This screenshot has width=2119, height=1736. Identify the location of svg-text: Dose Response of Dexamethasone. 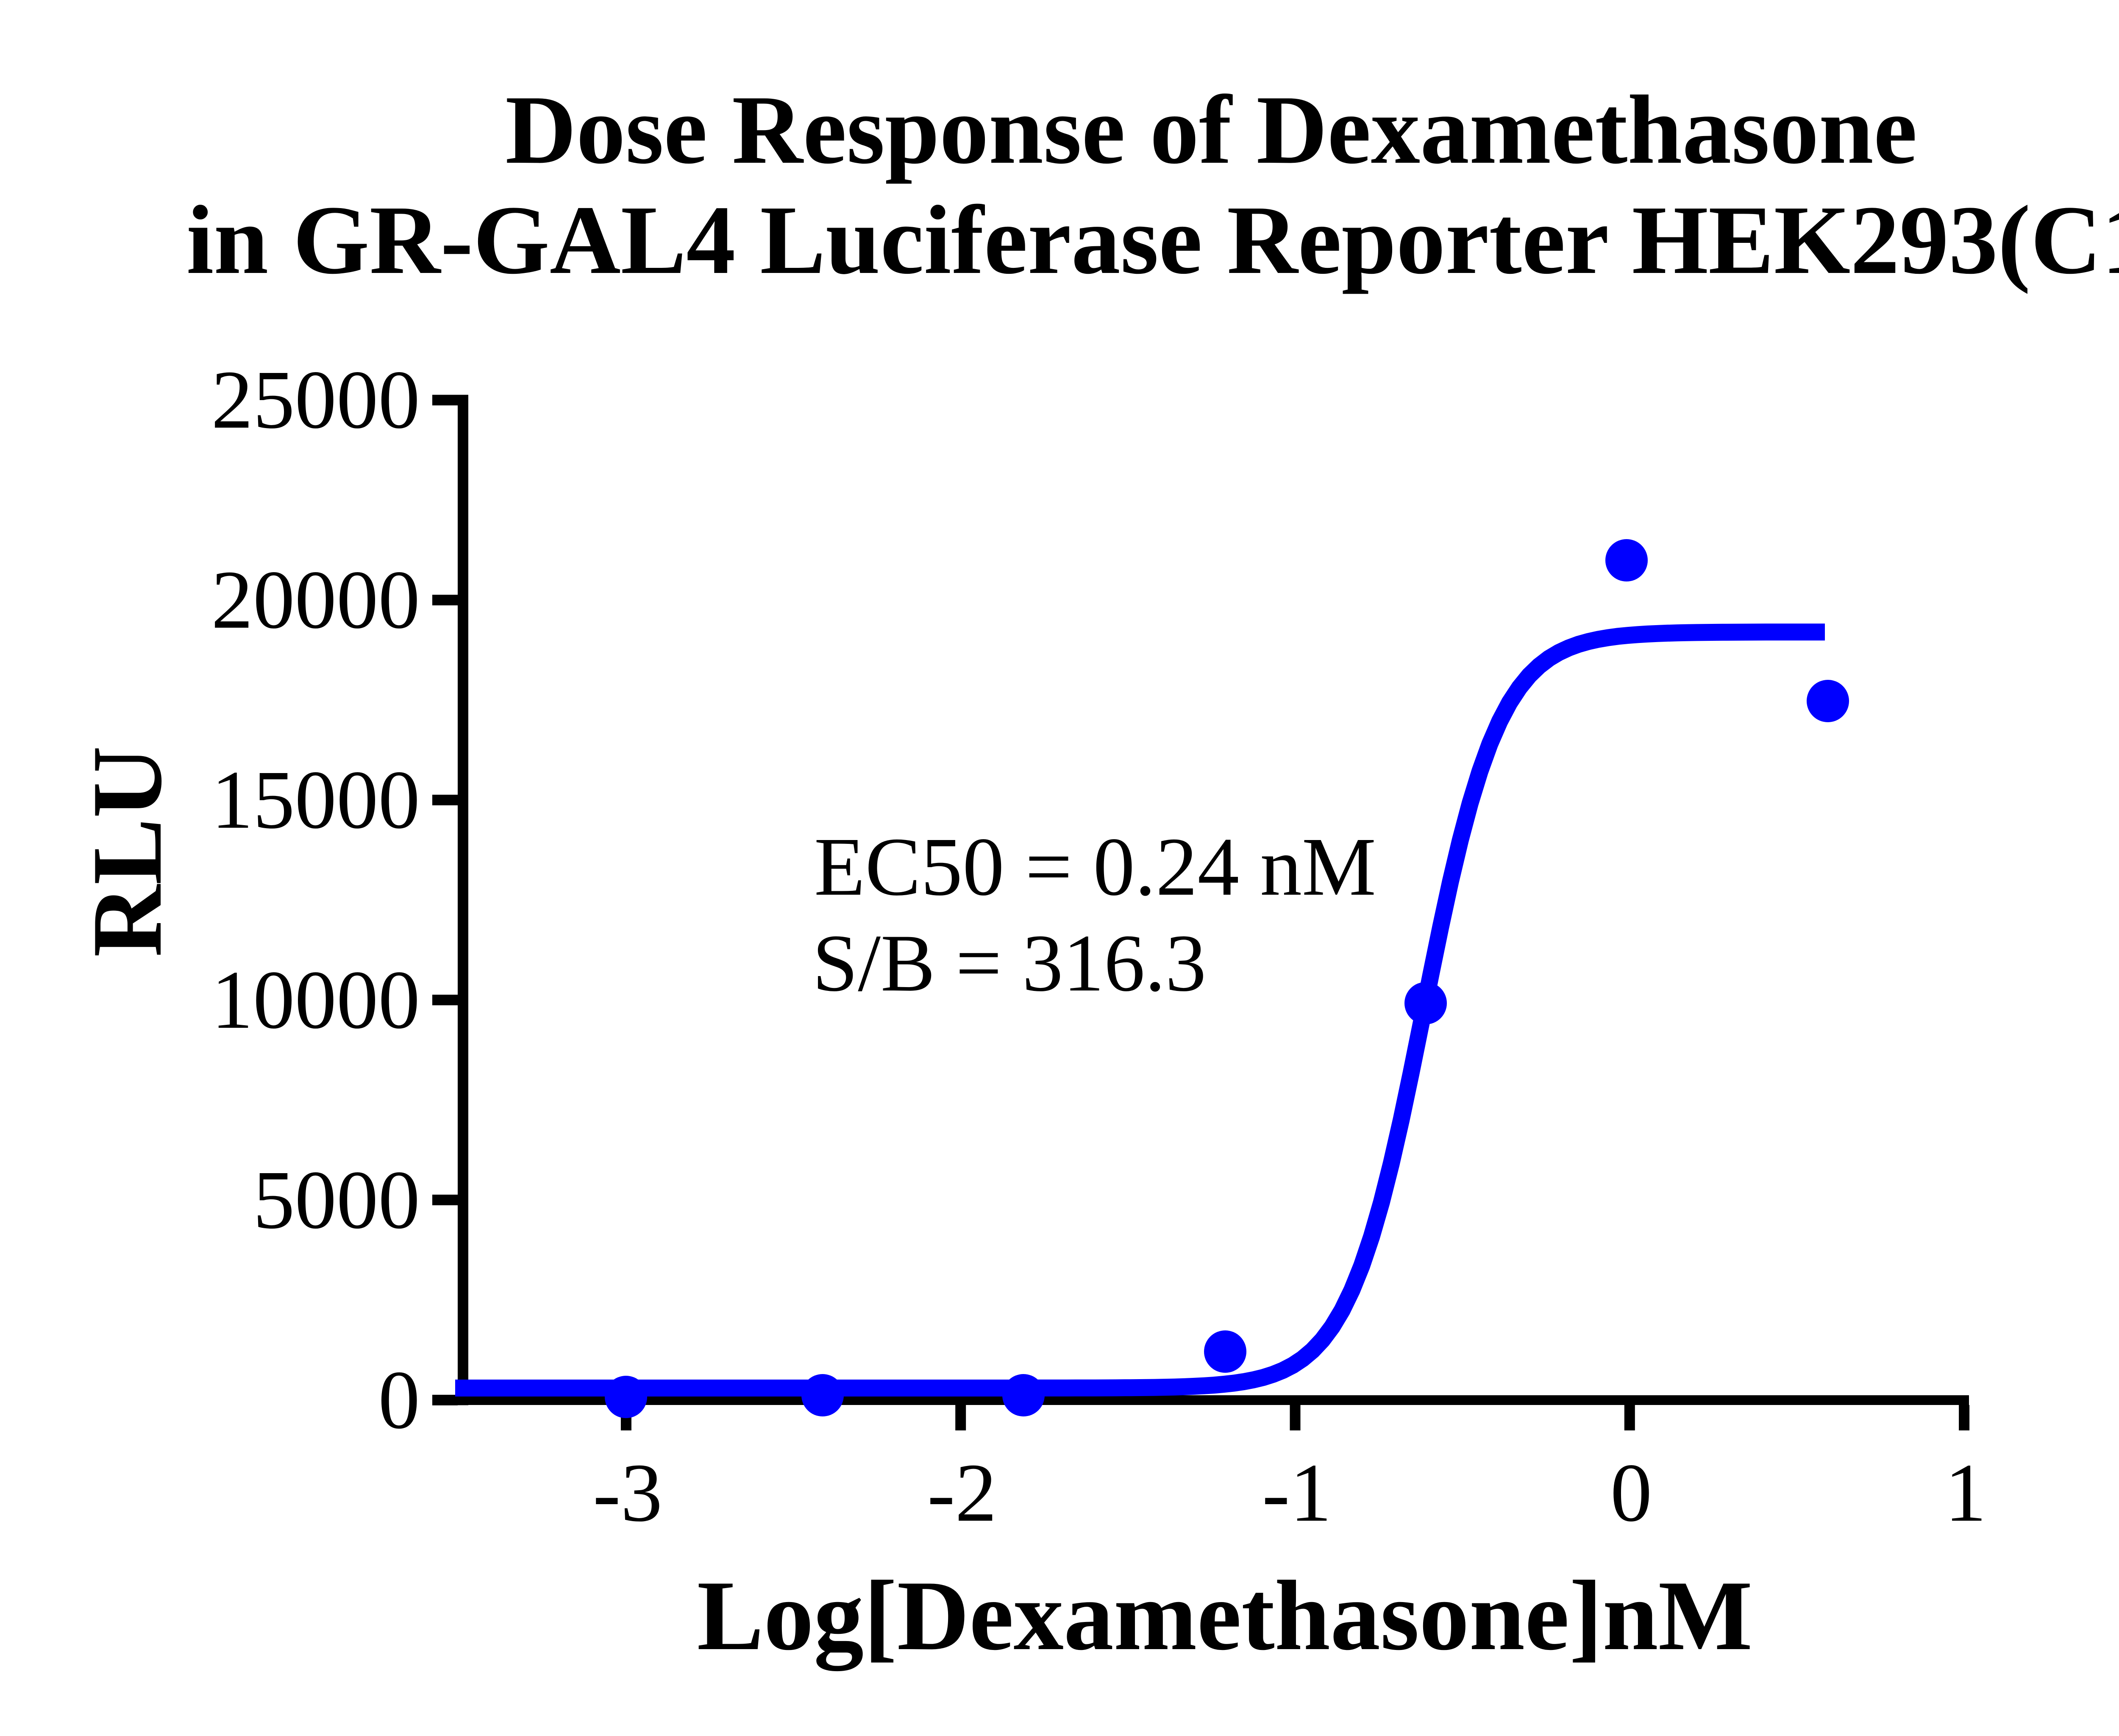
(1211, 129).